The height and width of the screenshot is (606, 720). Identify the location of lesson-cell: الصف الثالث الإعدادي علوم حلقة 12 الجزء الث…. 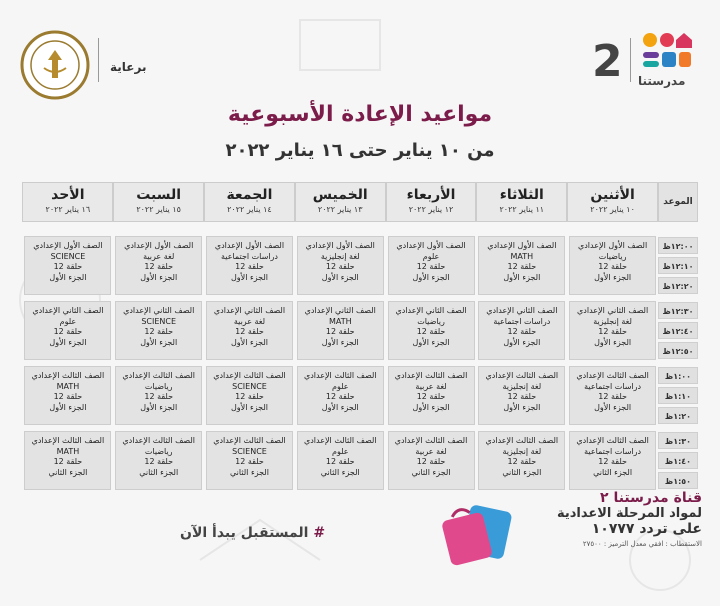
(340, 460).